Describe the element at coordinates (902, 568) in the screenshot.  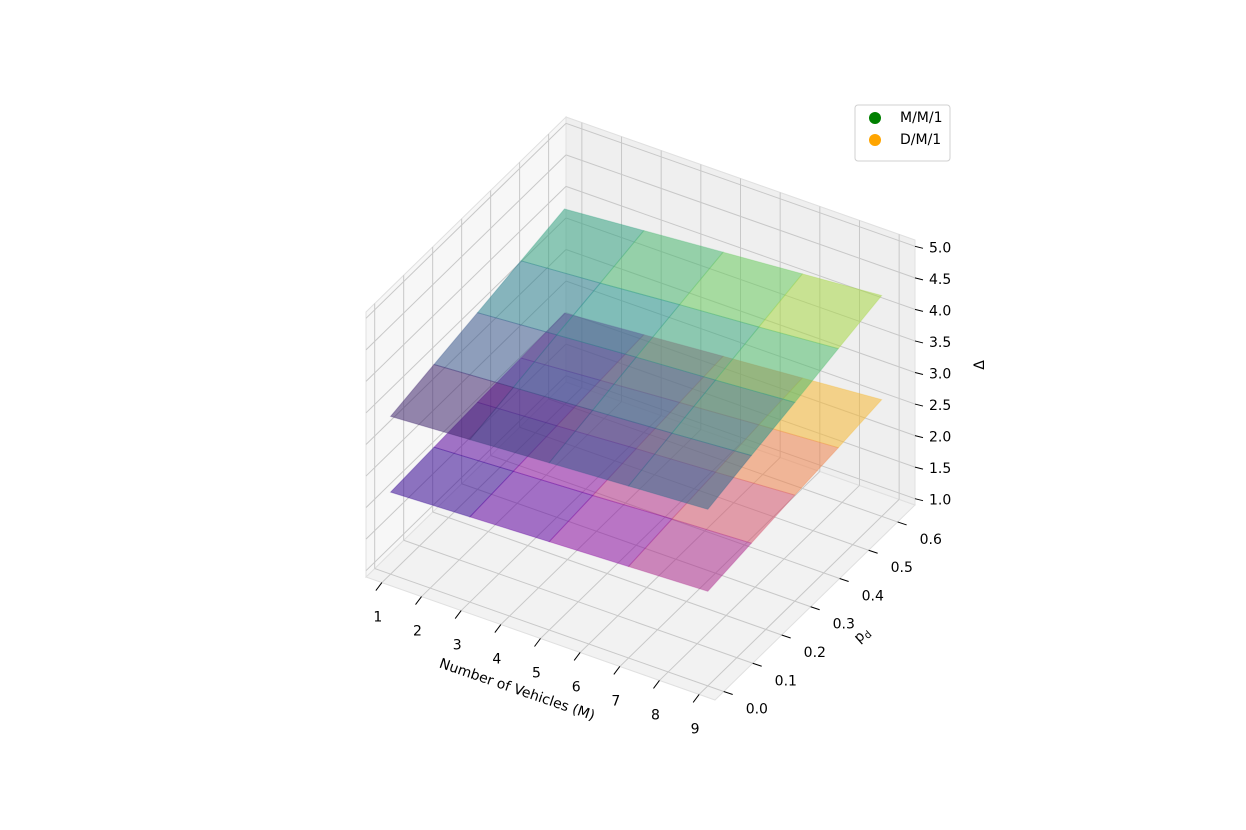
I see `y-tick-label: 0.5` at that location.